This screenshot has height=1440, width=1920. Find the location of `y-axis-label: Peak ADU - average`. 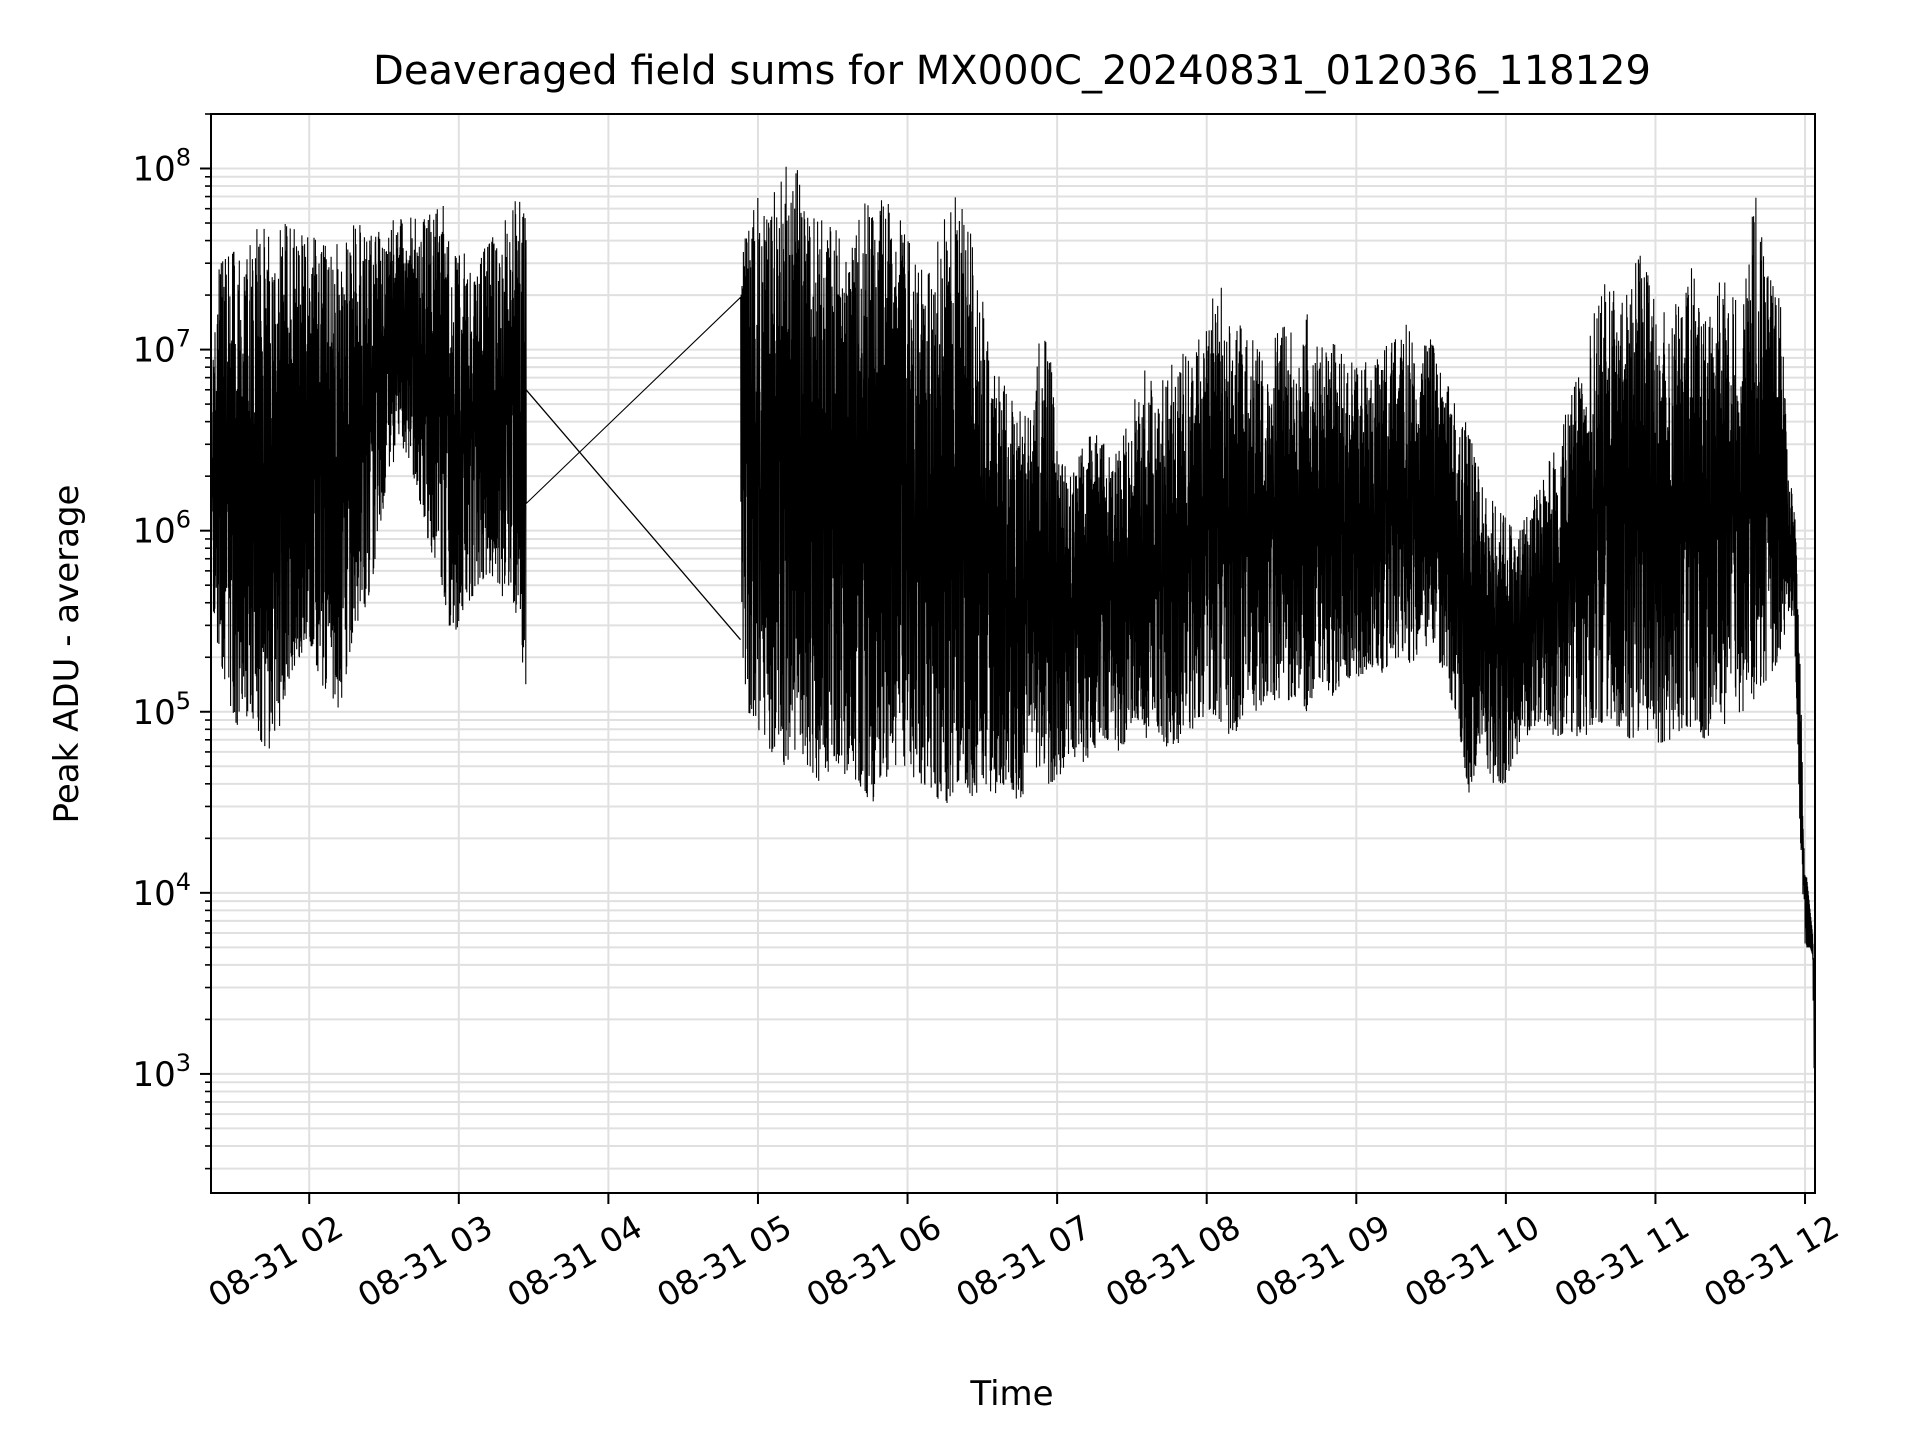

y-axis-label: Peak ADU - average is located at coordinates (67, 654).